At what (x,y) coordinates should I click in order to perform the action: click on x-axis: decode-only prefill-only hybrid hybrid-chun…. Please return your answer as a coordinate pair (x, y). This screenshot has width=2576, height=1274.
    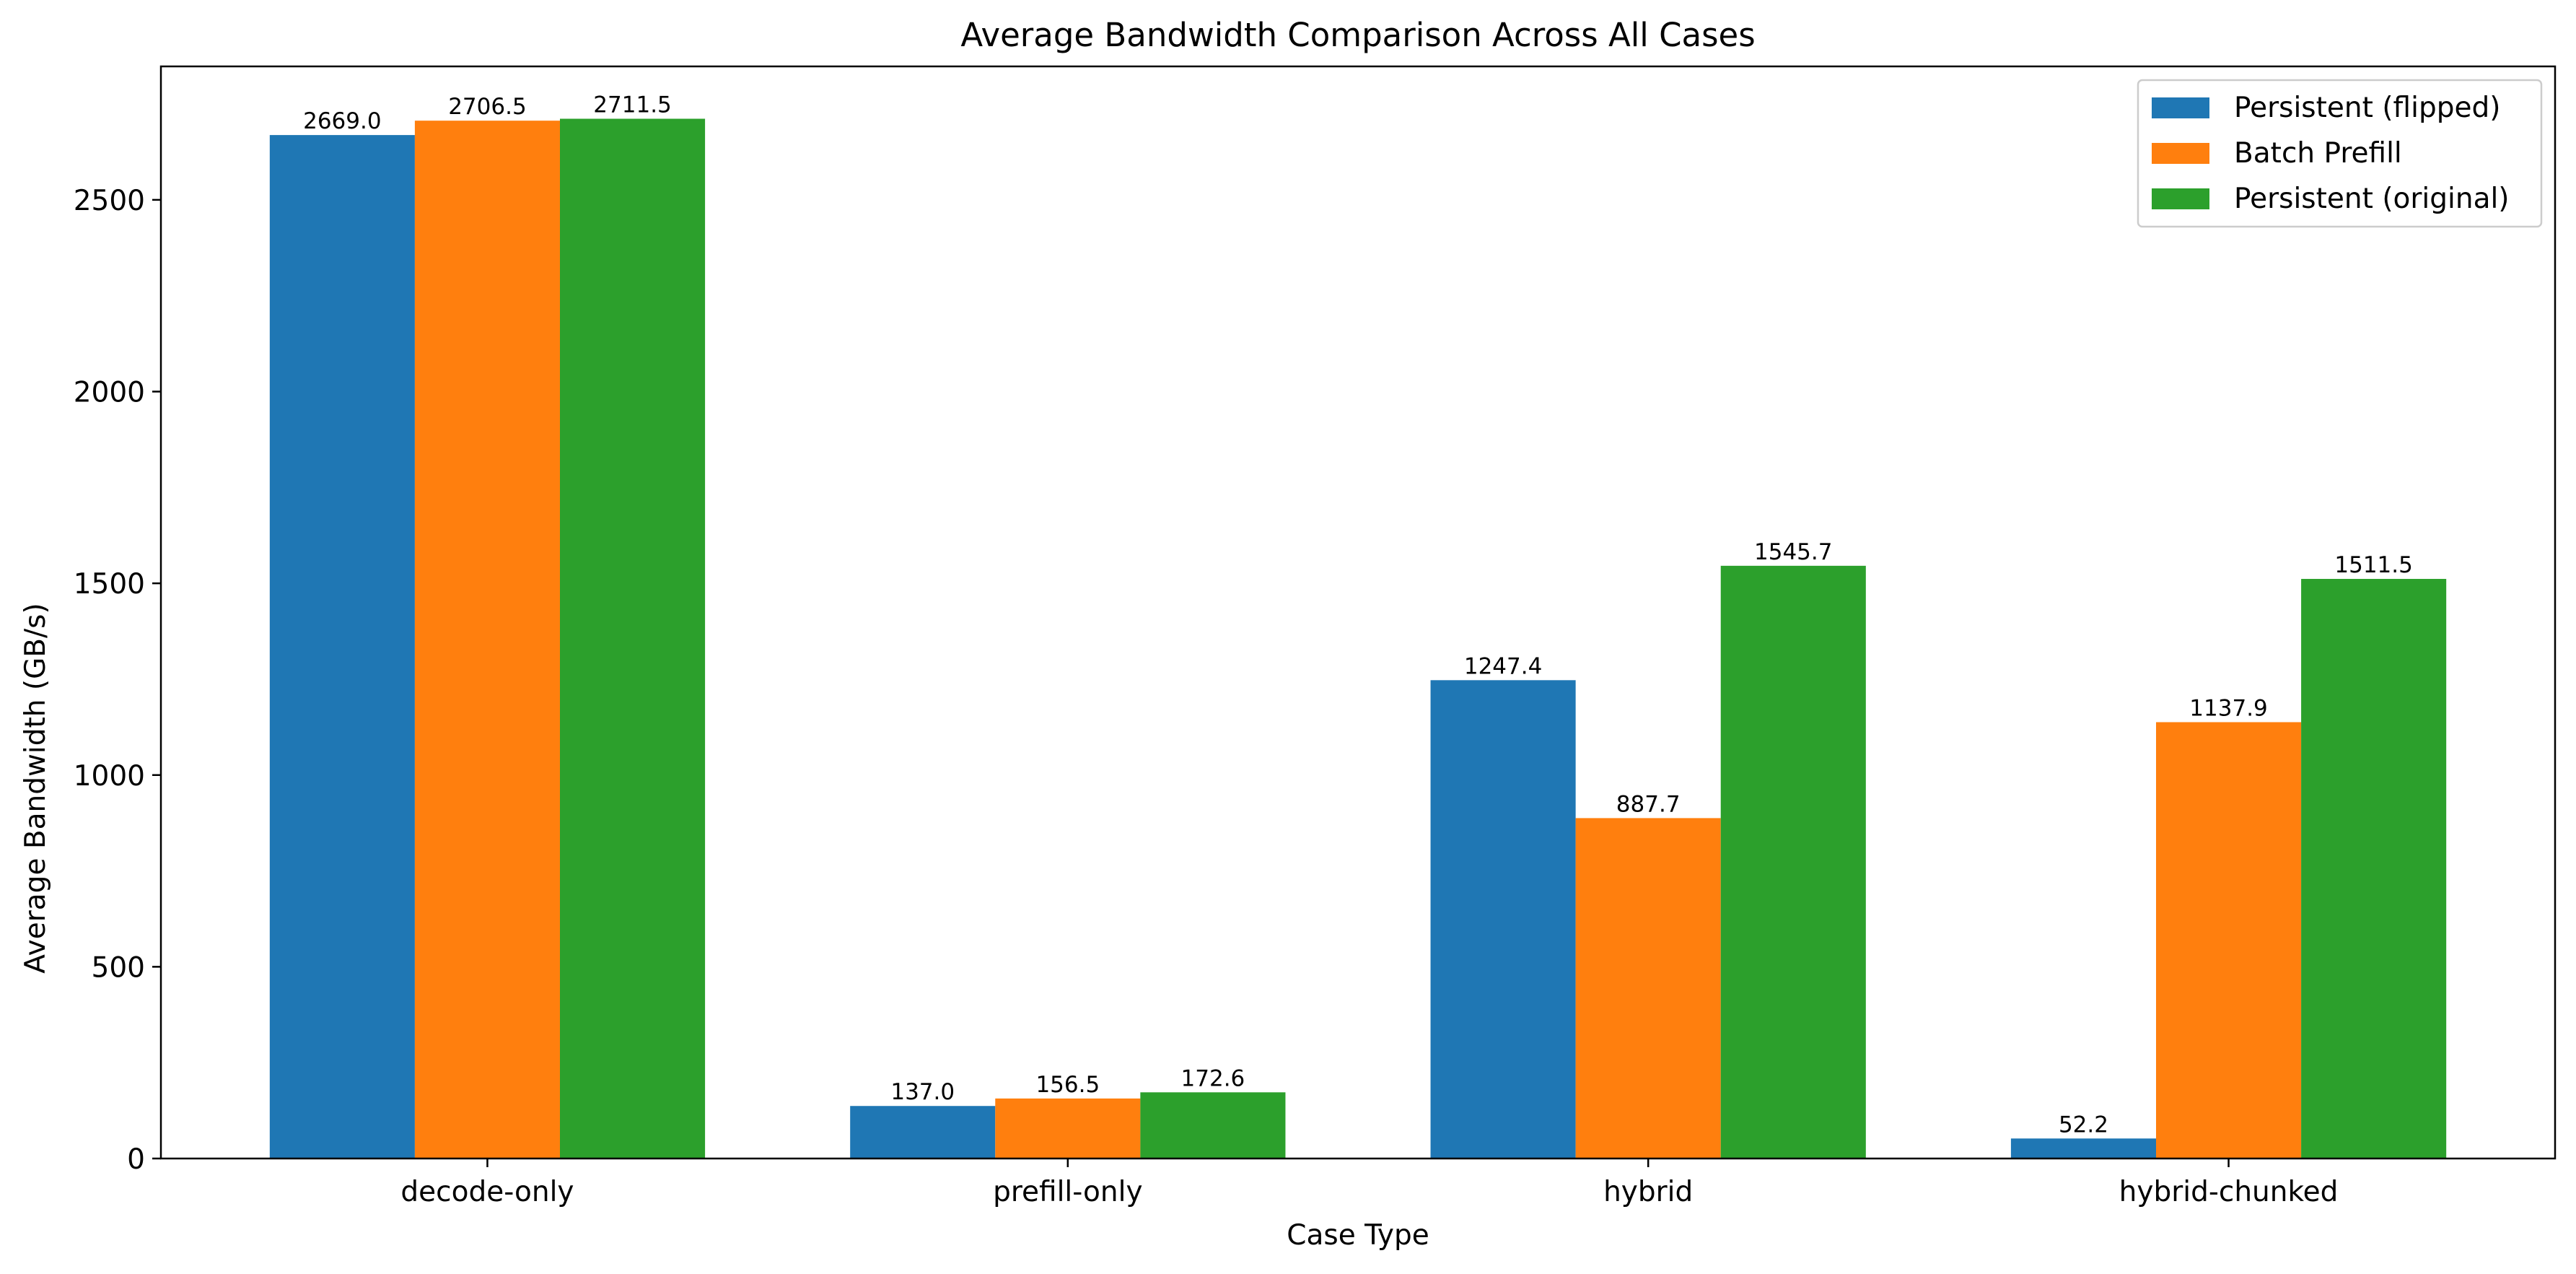
    Looking at the image, I should click on (1369, 1183).